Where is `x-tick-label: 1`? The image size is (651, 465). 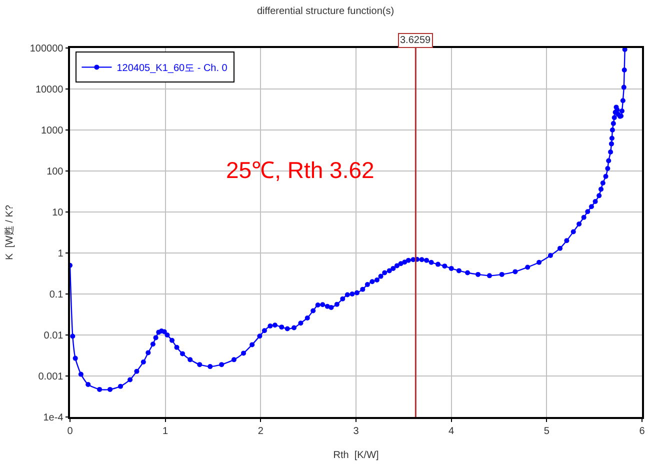
x-tick-label: 1 is located at coordinates (165, 431).